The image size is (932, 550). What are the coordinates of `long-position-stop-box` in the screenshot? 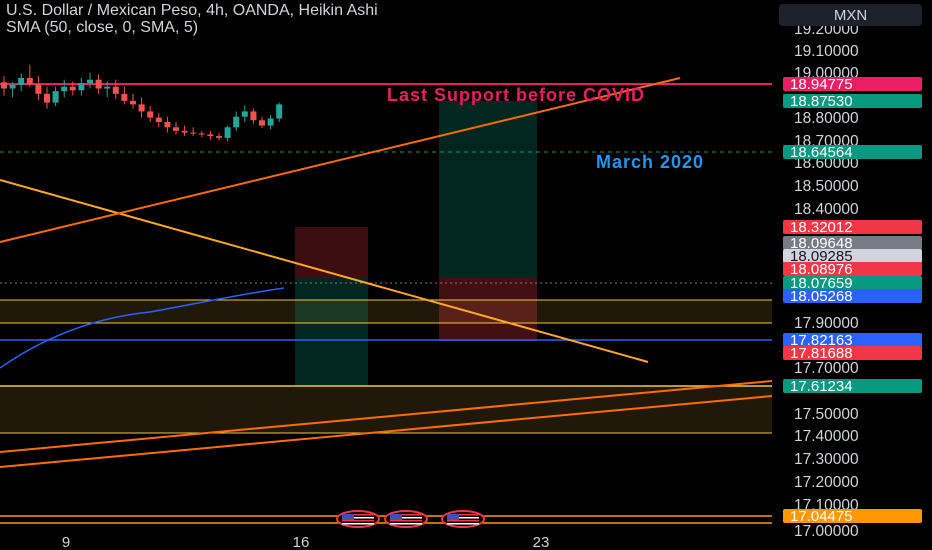 It's located at (488, 309).